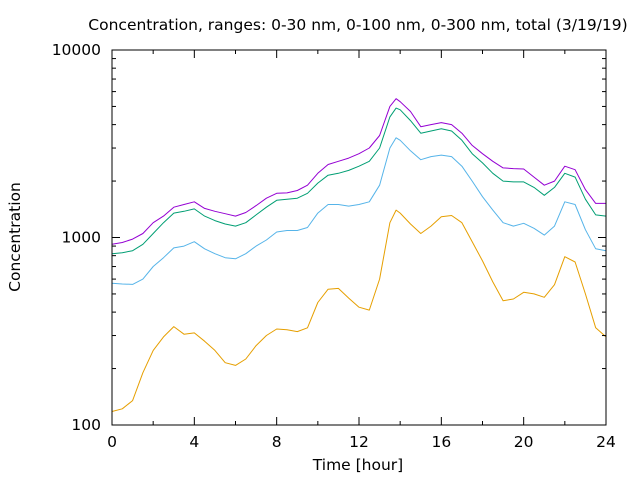 Image resolution: width=640 pixels, height=480 pixels. I want to click on x-tick-label: 16, so click(441, 442).